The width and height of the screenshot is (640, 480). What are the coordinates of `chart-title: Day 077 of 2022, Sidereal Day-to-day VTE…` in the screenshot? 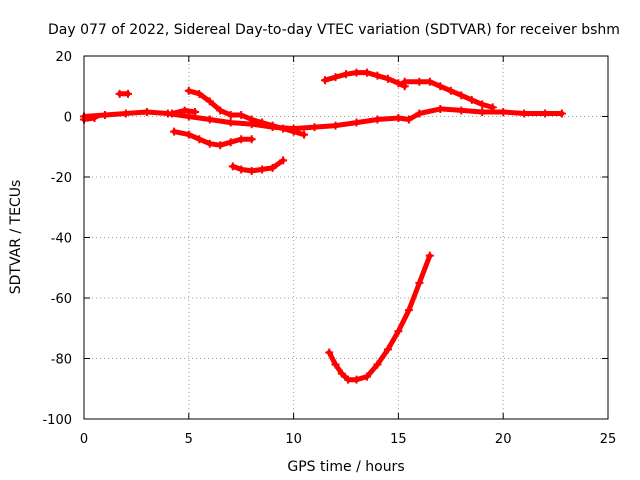 It's located at (334, 30).